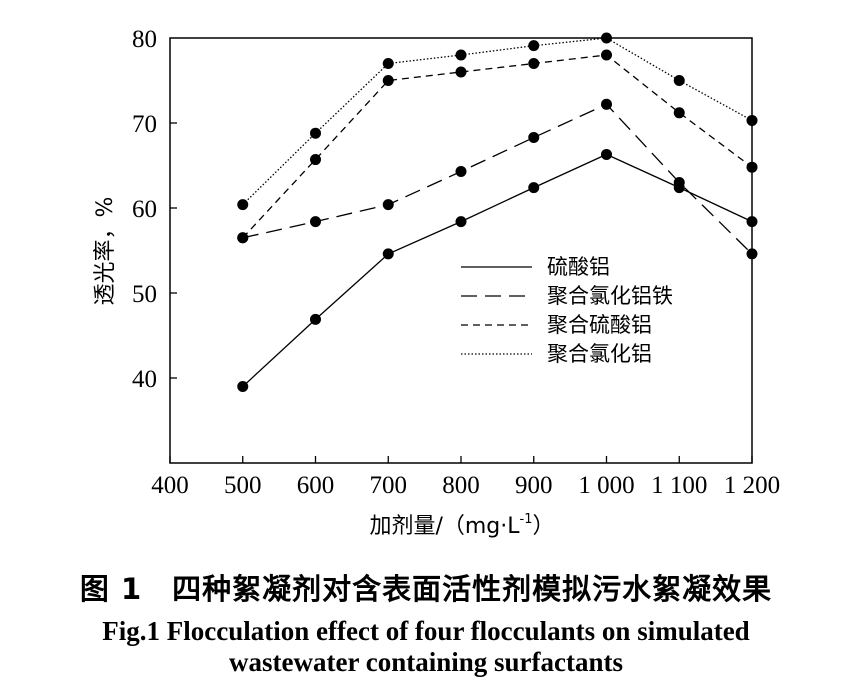 Image resolution: width=852 pixels, height=697 pixels. I want to click on y-tick-label: 50, so click(144, 294).